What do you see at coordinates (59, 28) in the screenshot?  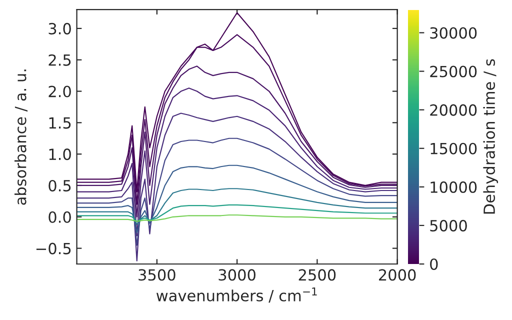 I see `y-tick-label: 3.0` at bounding box center [59, 28].